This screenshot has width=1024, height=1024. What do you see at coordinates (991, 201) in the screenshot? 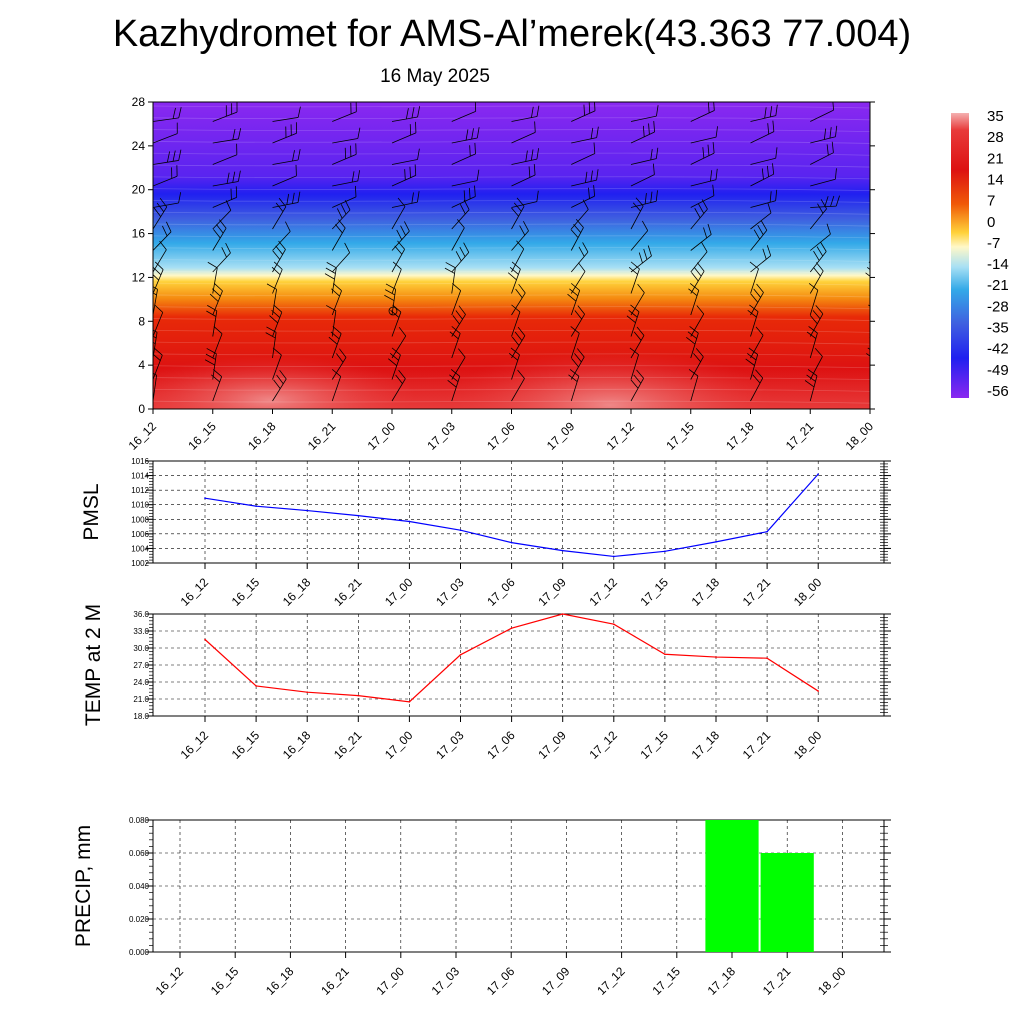
I see `colorbar-label: 7` at bounding box center [991, 201].